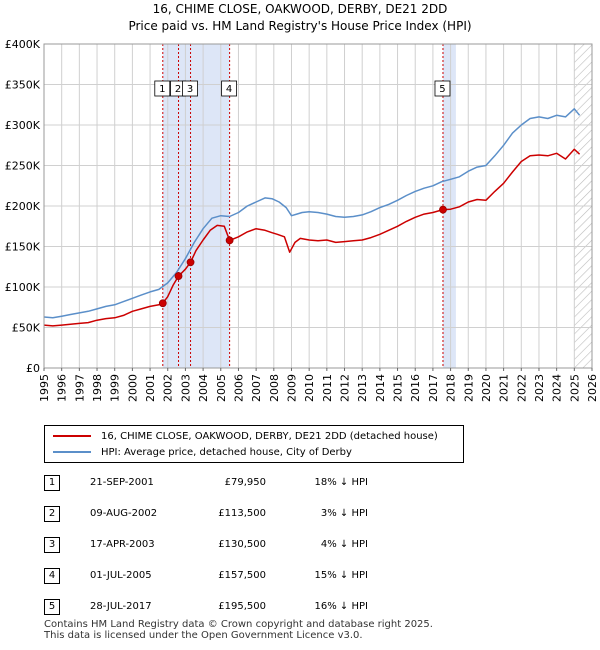  What do you see at coordinates (23, 166) in the screenshot?
I see `y-tick-label: £250K` at bounding box center [23, 166].